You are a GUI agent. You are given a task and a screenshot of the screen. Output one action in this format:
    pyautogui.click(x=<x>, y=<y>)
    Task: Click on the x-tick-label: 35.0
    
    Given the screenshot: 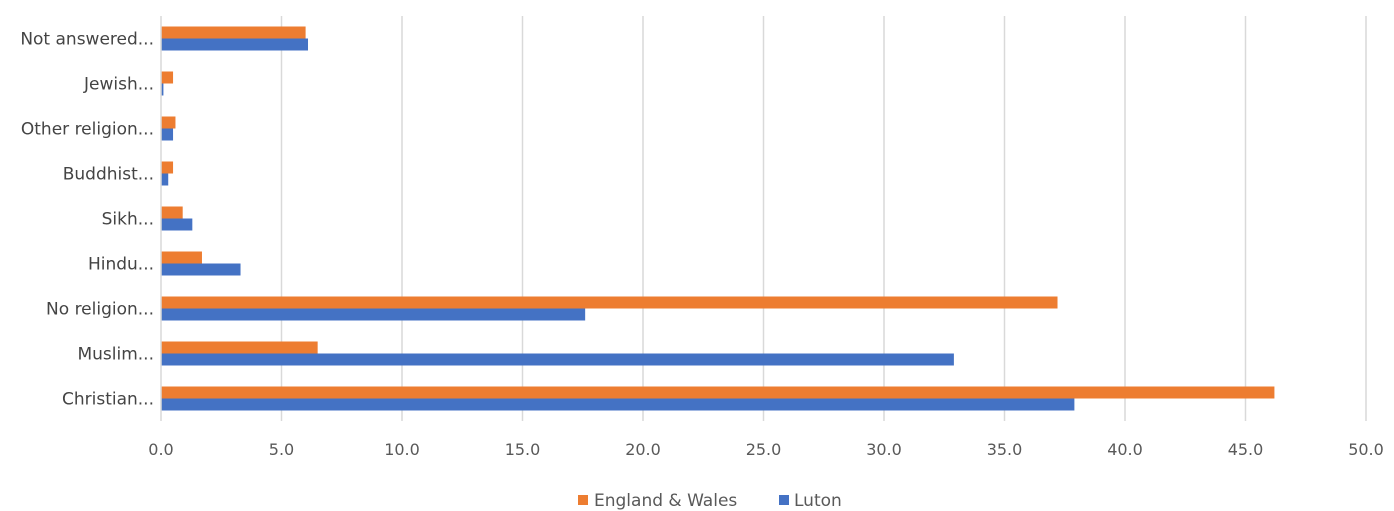 What is the action you would take?
    pyautogui.click(x=1005, y=449)
    